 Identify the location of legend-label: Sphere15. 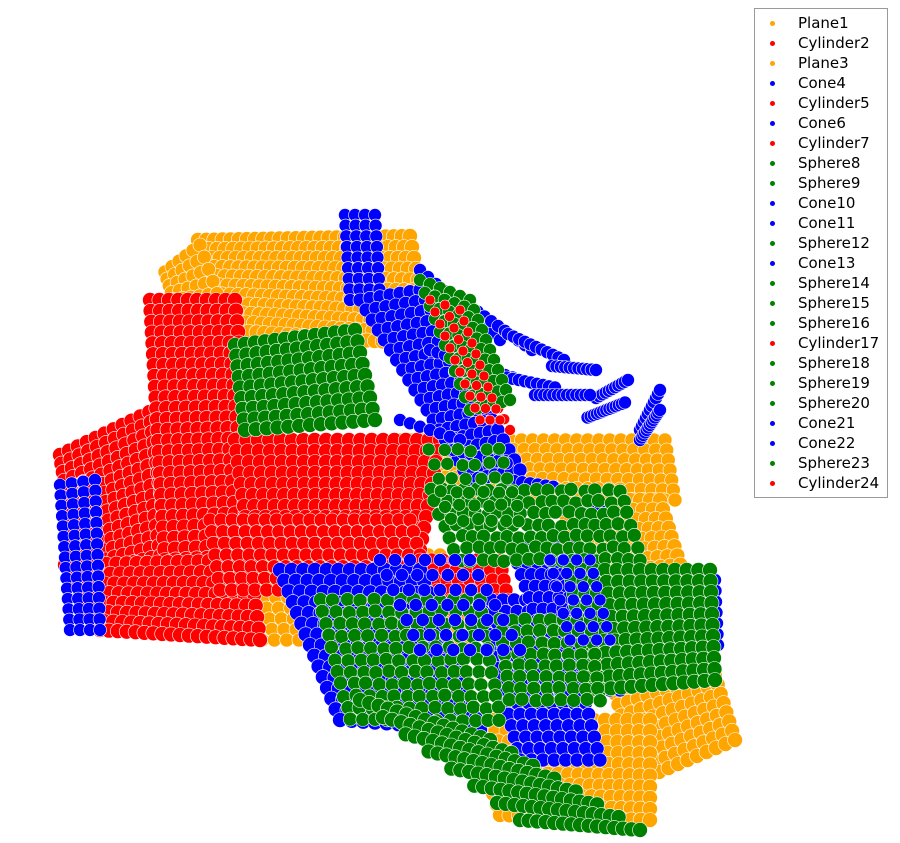
(834, 303).